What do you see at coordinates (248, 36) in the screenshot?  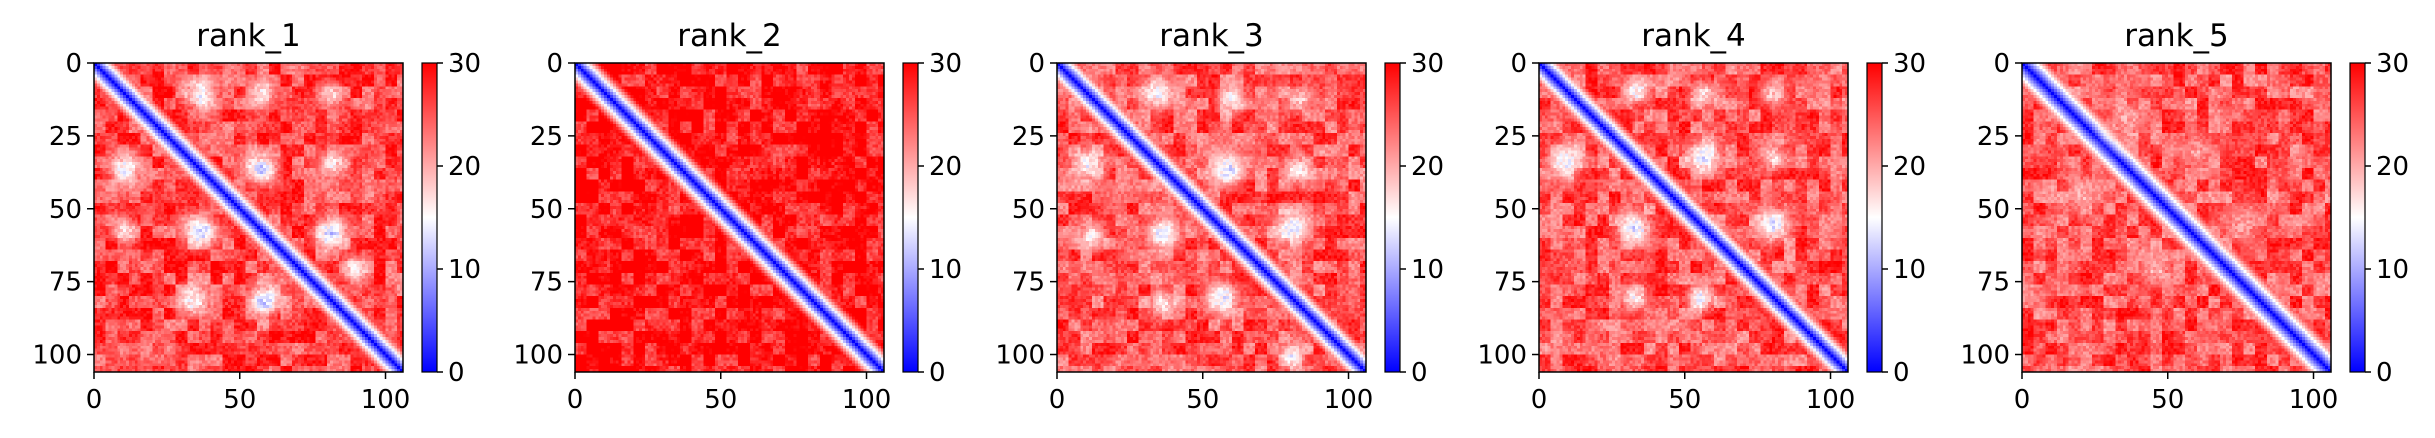 I see `panel-title: rank_1` at bounding box center [248, 36].